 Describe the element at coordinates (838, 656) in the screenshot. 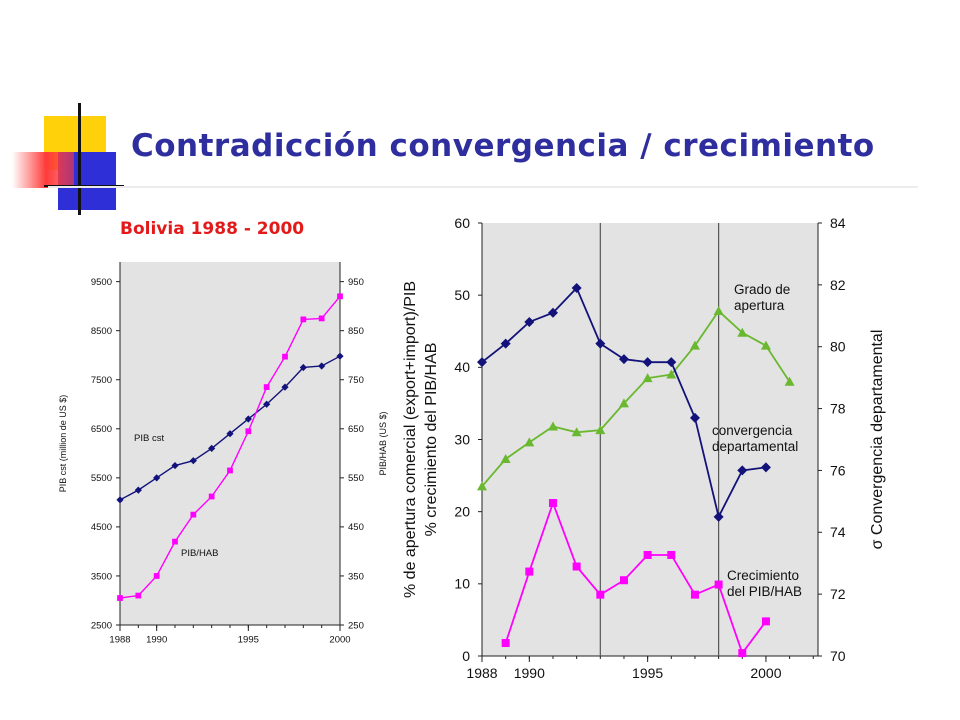

I see `y2-tick-label: 70` at that location.